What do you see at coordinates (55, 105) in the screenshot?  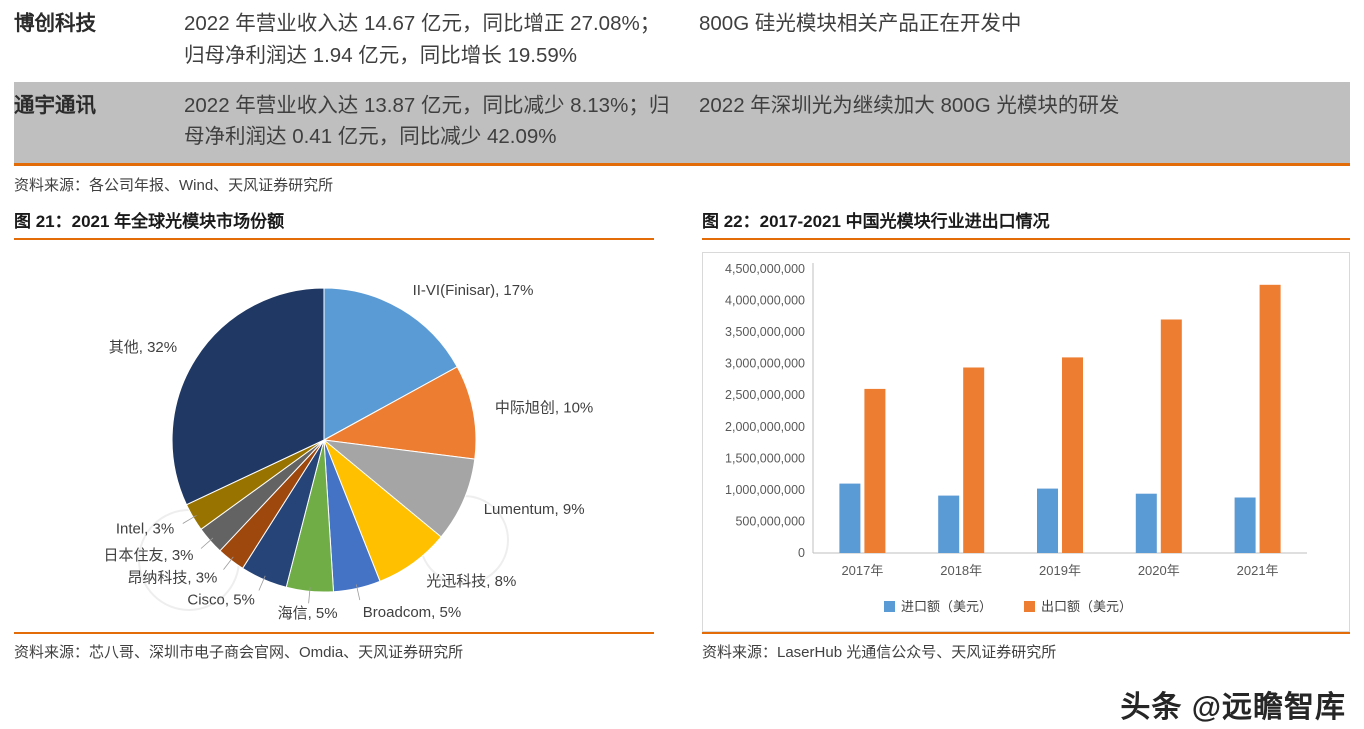 I see `company-name-cell: 通宇通讯` at bounding box center [55, 105].